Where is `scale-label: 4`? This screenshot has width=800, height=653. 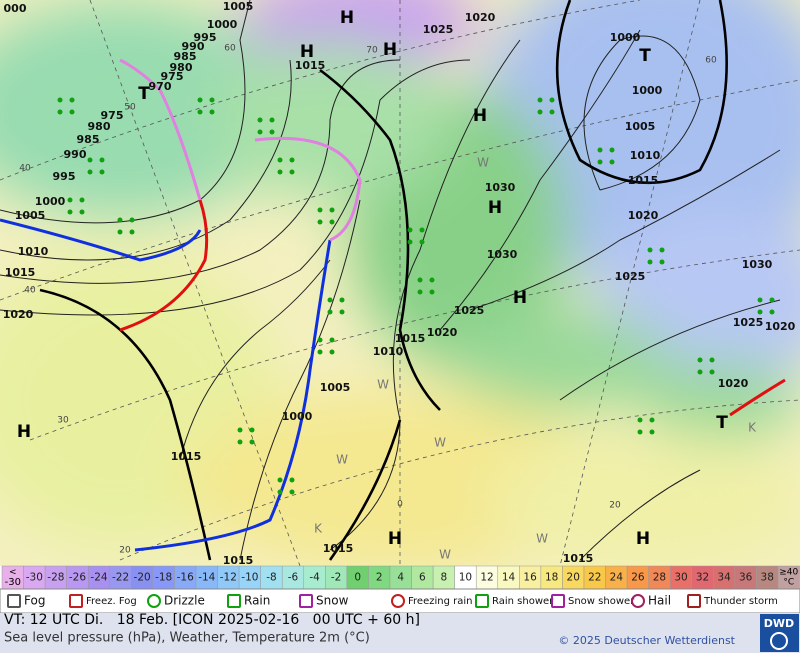
scale-label: 4 is located at coordinates (400, 578).